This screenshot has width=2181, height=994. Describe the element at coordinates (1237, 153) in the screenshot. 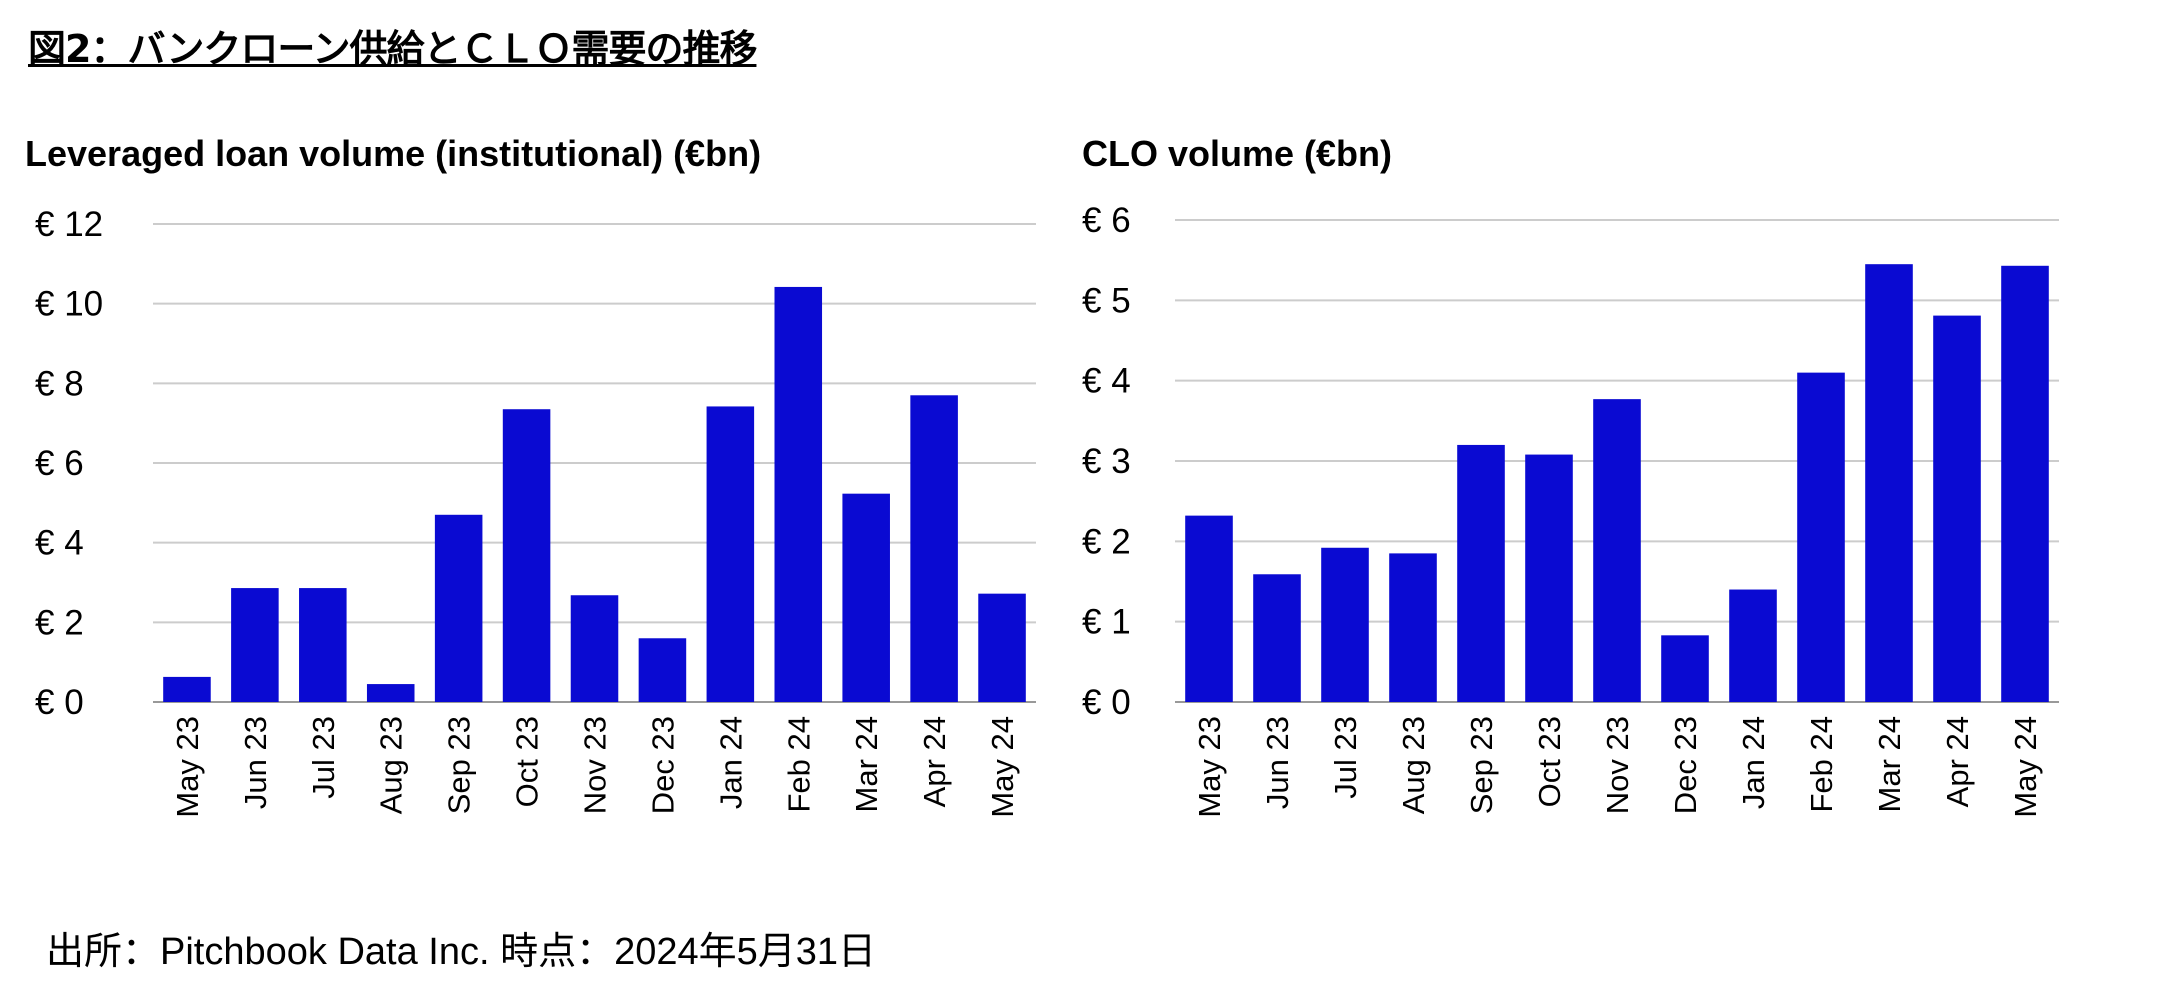

I see `chart-title: CLO volume (€bn)` at that location.